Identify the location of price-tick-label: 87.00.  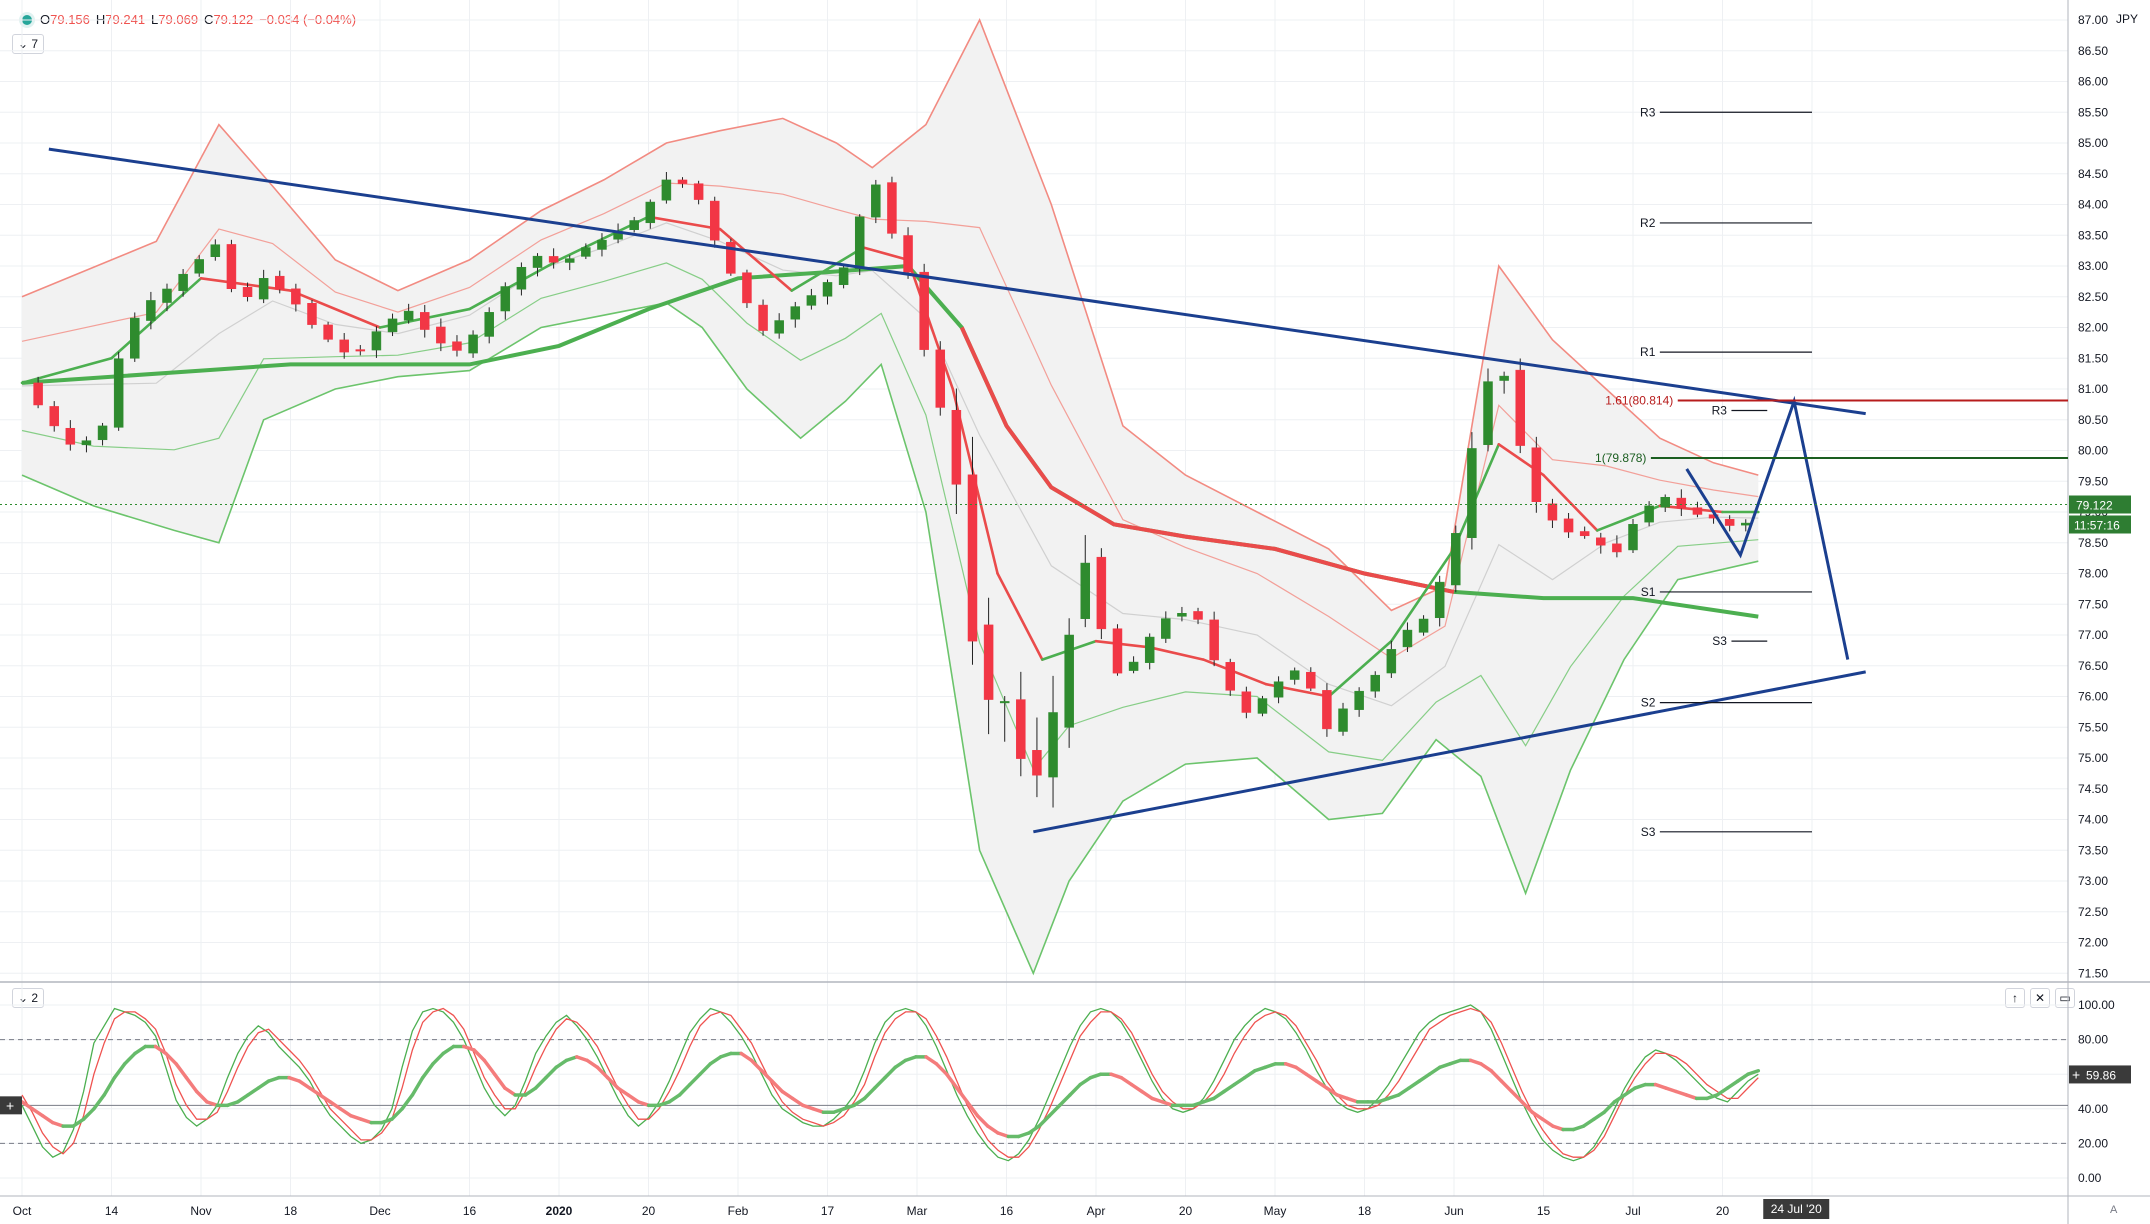
(2093, 20).